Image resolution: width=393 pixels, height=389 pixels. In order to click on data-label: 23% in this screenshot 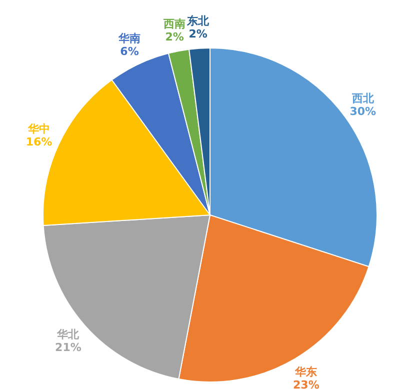, I will do `click(306, 383)`.